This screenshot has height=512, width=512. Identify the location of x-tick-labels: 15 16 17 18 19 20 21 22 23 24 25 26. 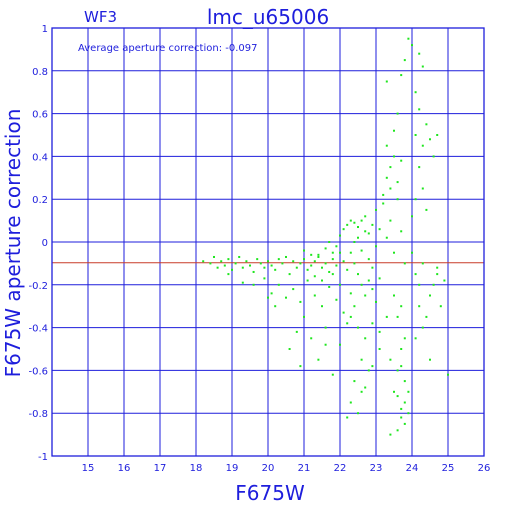
(286, 468).